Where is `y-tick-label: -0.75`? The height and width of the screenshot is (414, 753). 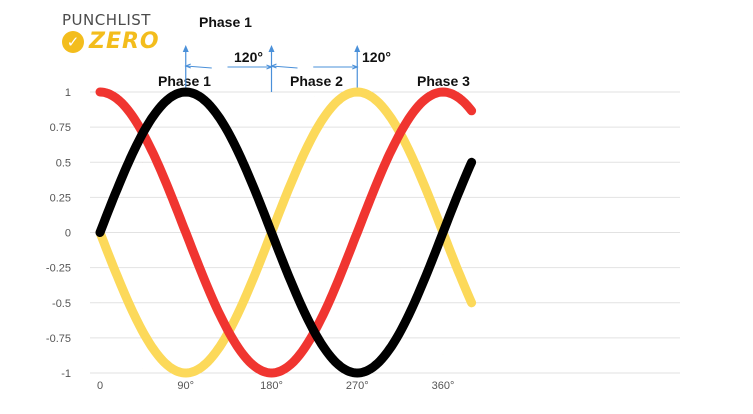
y-tick-label: -0.75 is located at coordinates (58, 339).